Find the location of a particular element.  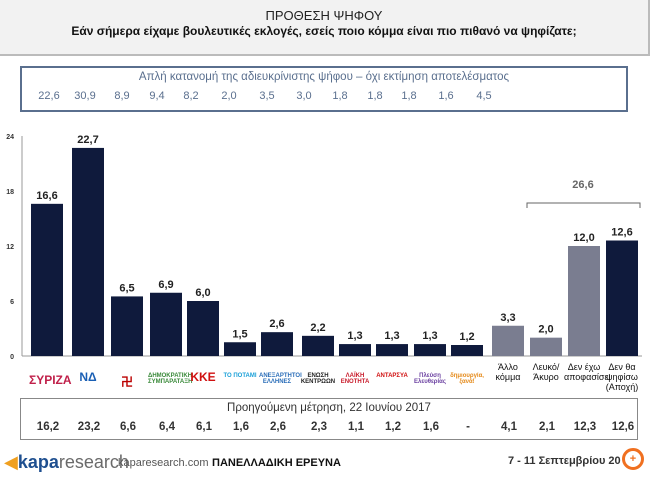

party-logo: ΛΑΪΚΗ ΕΝΟΤΗΤΑ is located at coordinates (355, 379).